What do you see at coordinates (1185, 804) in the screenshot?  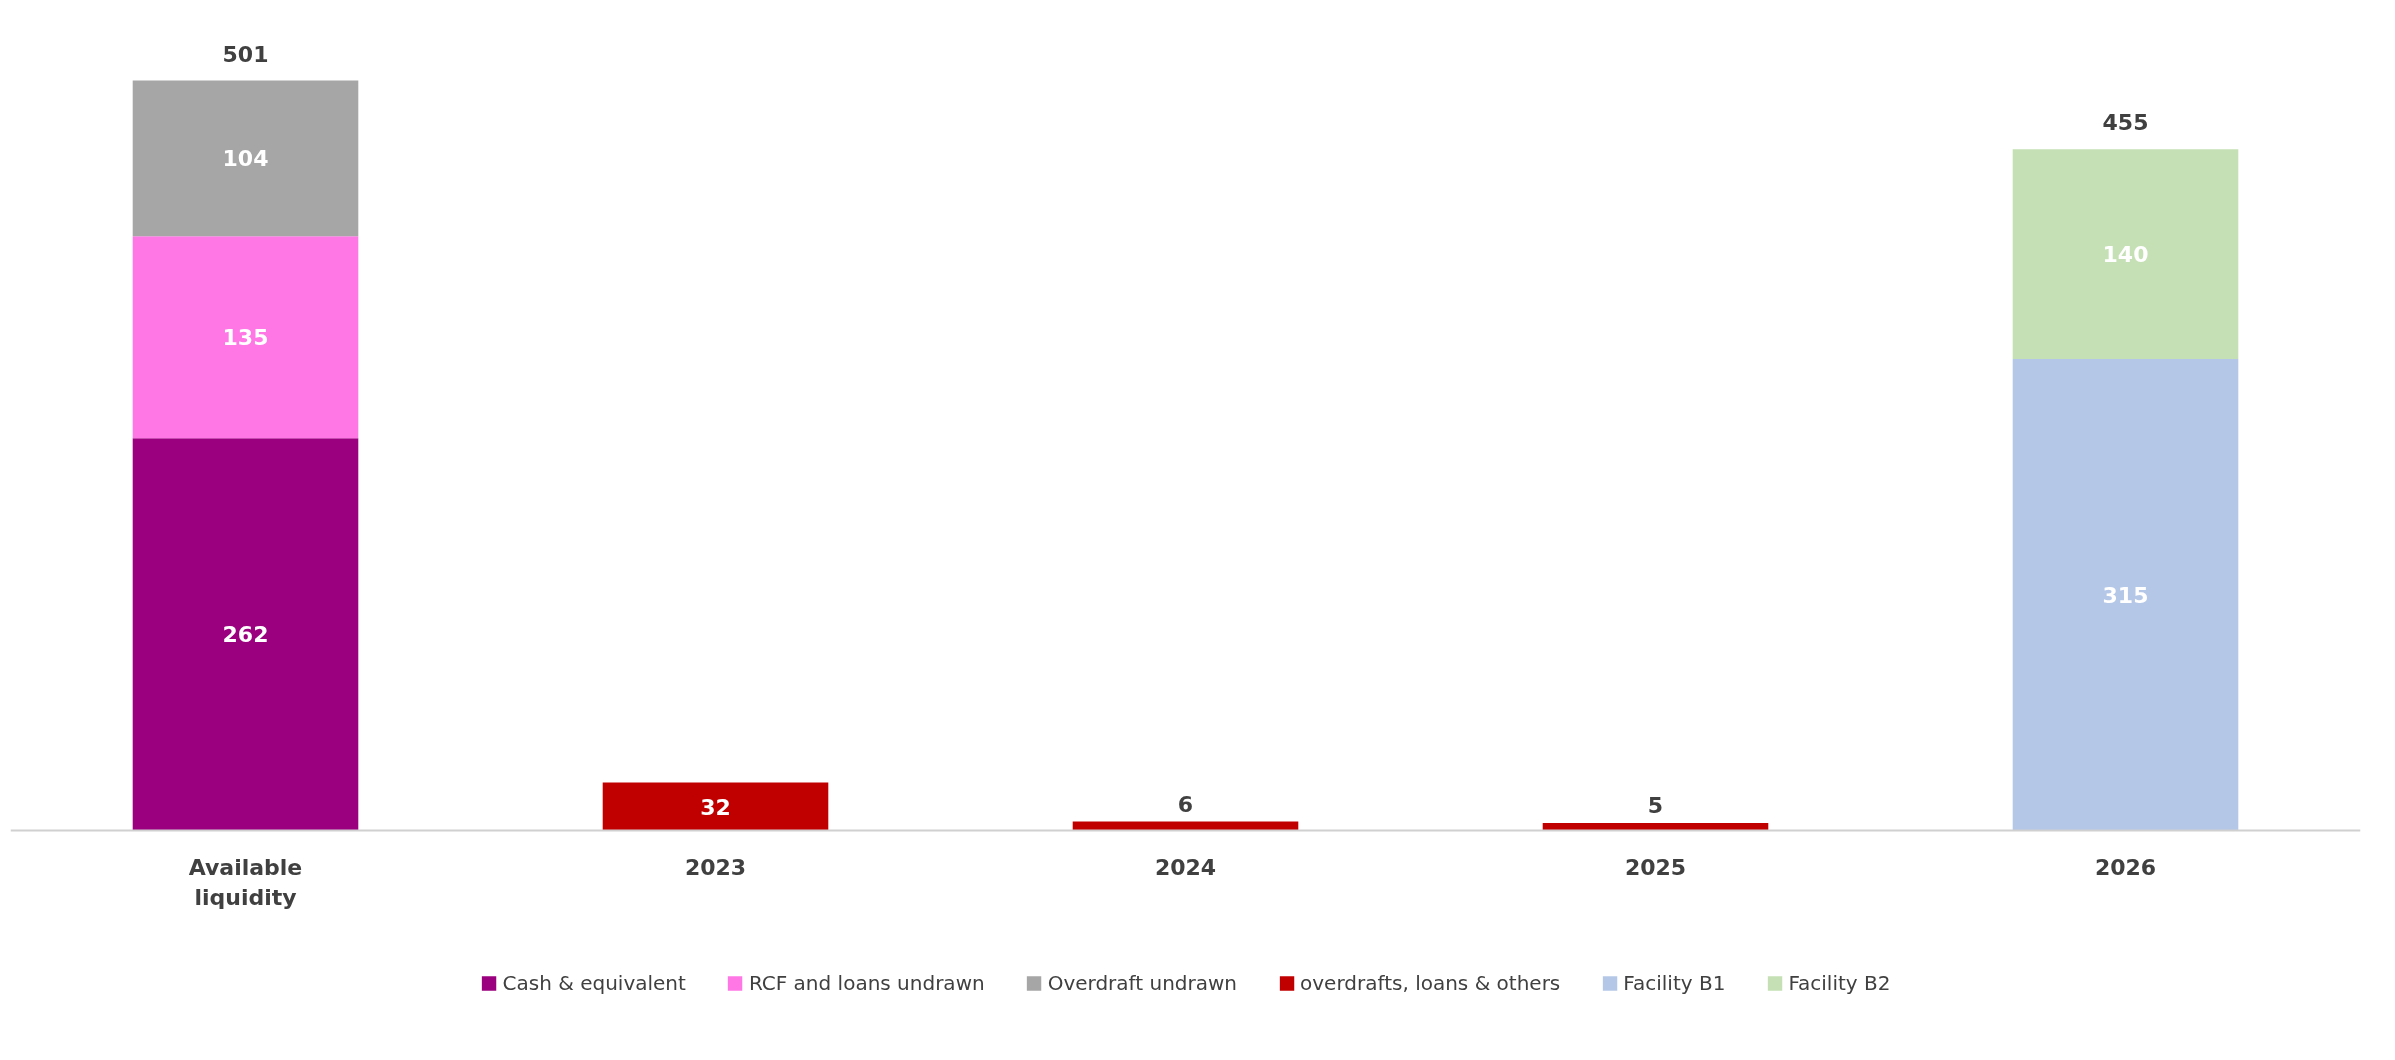 I see `data-label: 6` at bounding box center [1185, 804].